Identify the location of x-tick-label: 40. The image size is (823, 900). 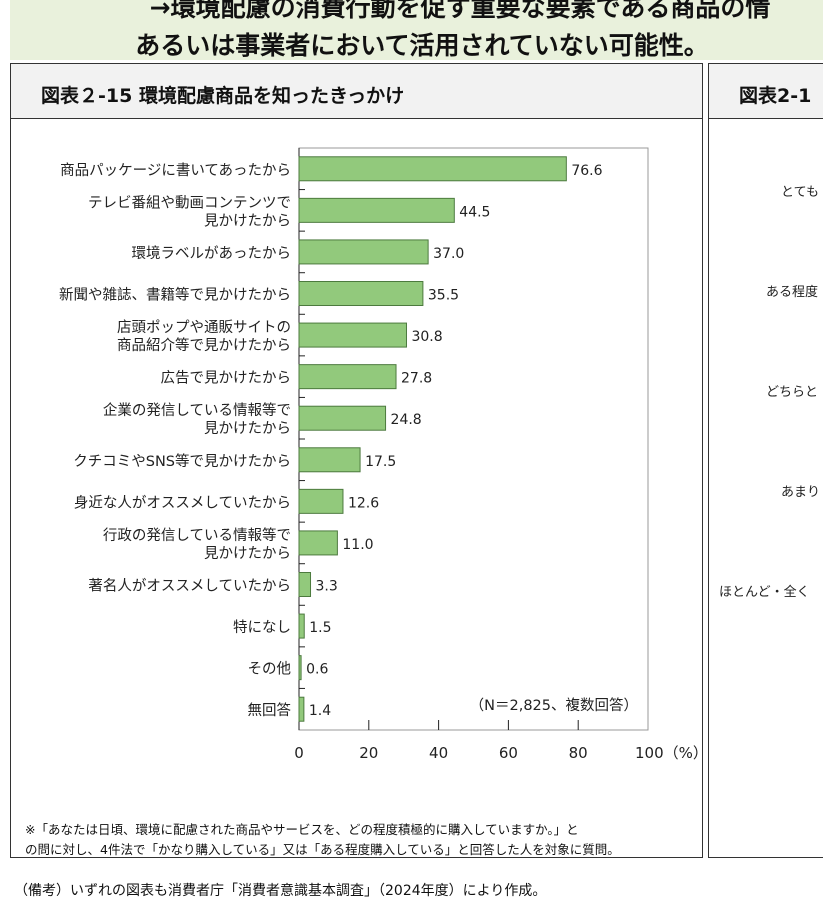
(438, 753).